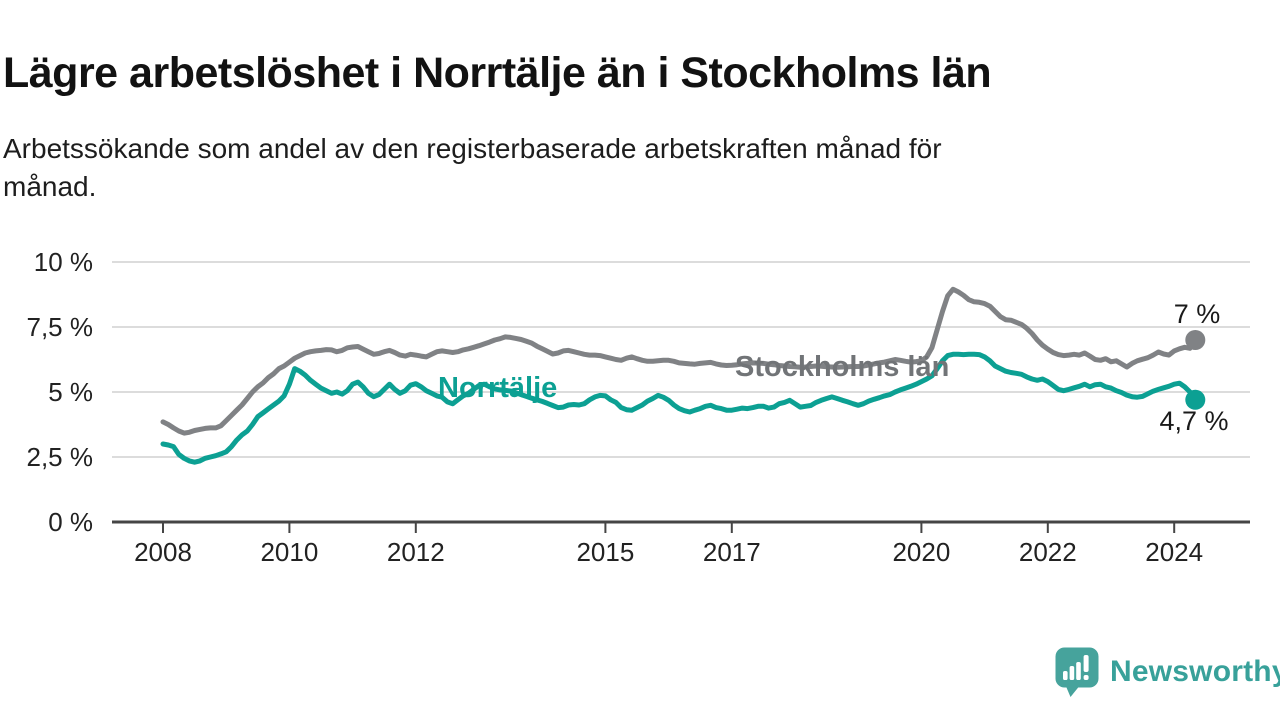 The image size is (1280, 720). Describe the element at coordinates (289, 552) in the screenshot. I see `x-axis-tick-label: 2010` at that location.